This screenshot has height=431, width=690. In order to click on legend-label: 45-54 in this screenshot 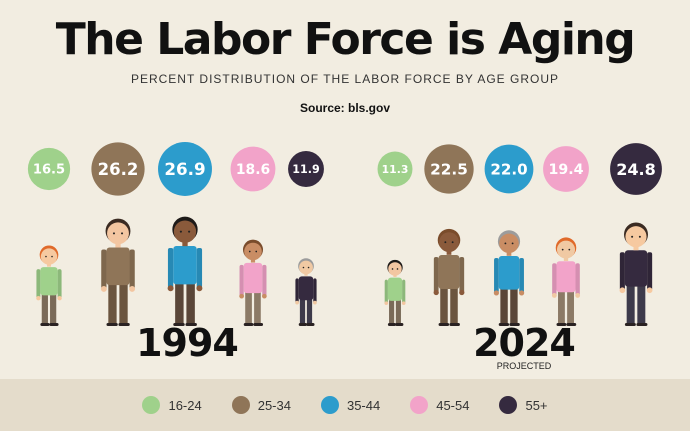, I will do `click(453, 405)`.